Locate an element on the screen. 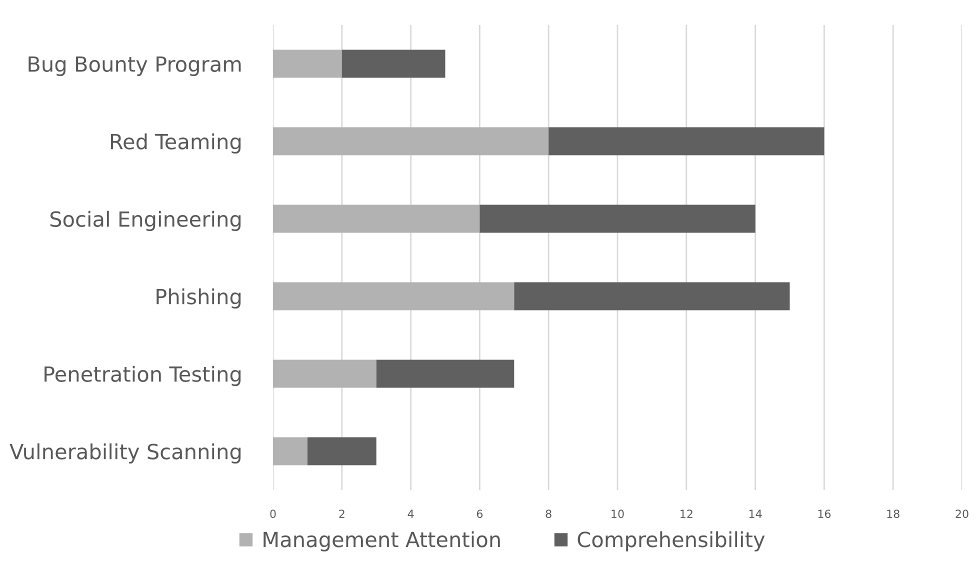 Image resolution: width=977 pixels, height=573 pixels. x-tick-label: 4 is located at coordinates (411, 514).